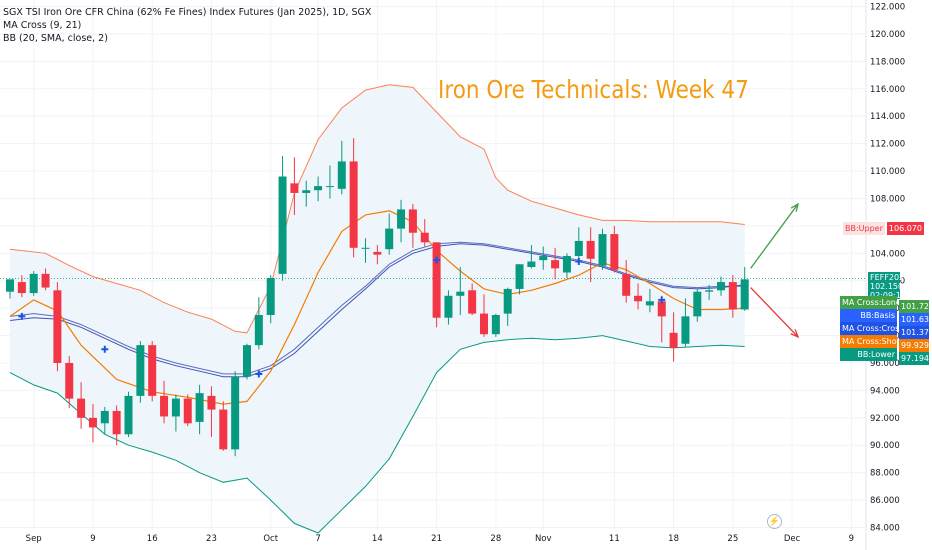 This screenshot has height=550, width=932. What do you see at coordinates (915, 332) in the screenshot?
I see `ma-cross-value: 101.379` at bounding box center [915, 332].